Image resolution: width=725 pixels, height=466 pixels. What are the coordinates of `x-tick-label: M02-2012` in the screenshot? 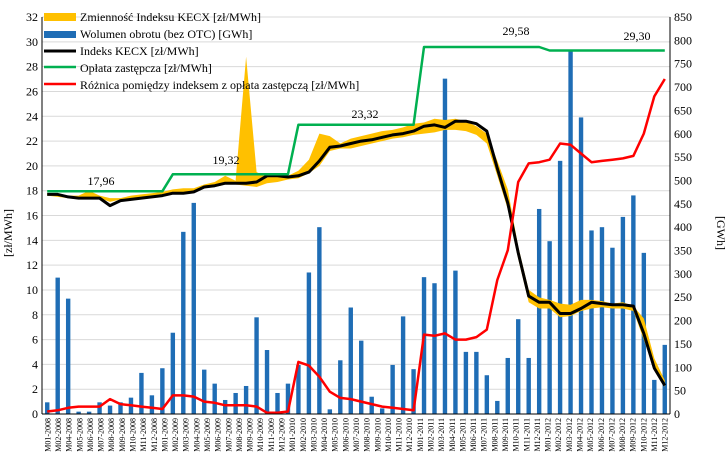 It's located at (558, 435).